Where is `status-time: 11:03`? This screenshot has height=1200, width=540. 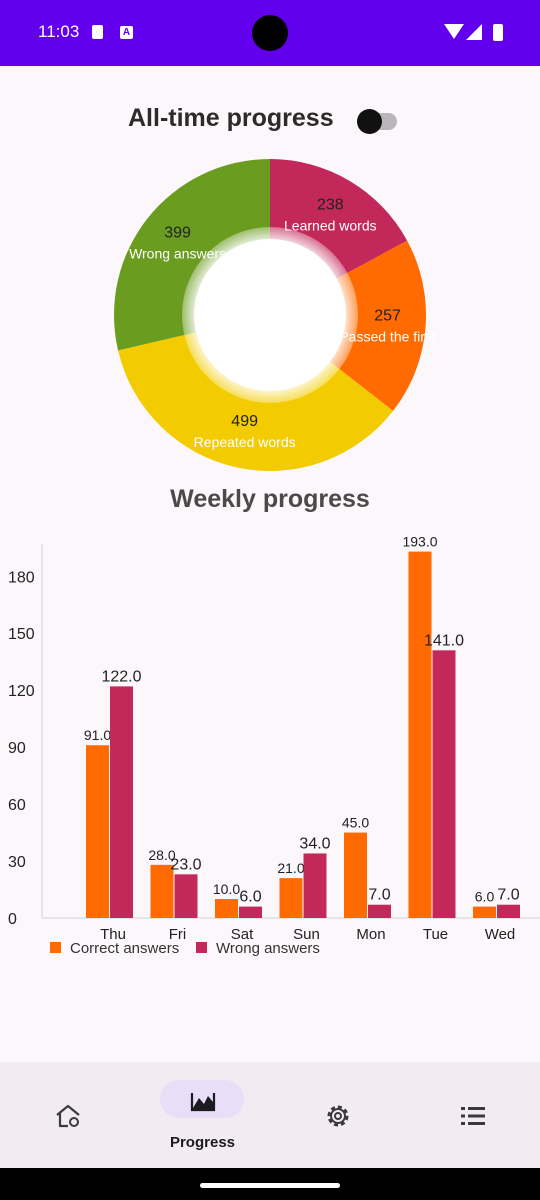 status-time: 11:03 is located at coordinates (59, 31).